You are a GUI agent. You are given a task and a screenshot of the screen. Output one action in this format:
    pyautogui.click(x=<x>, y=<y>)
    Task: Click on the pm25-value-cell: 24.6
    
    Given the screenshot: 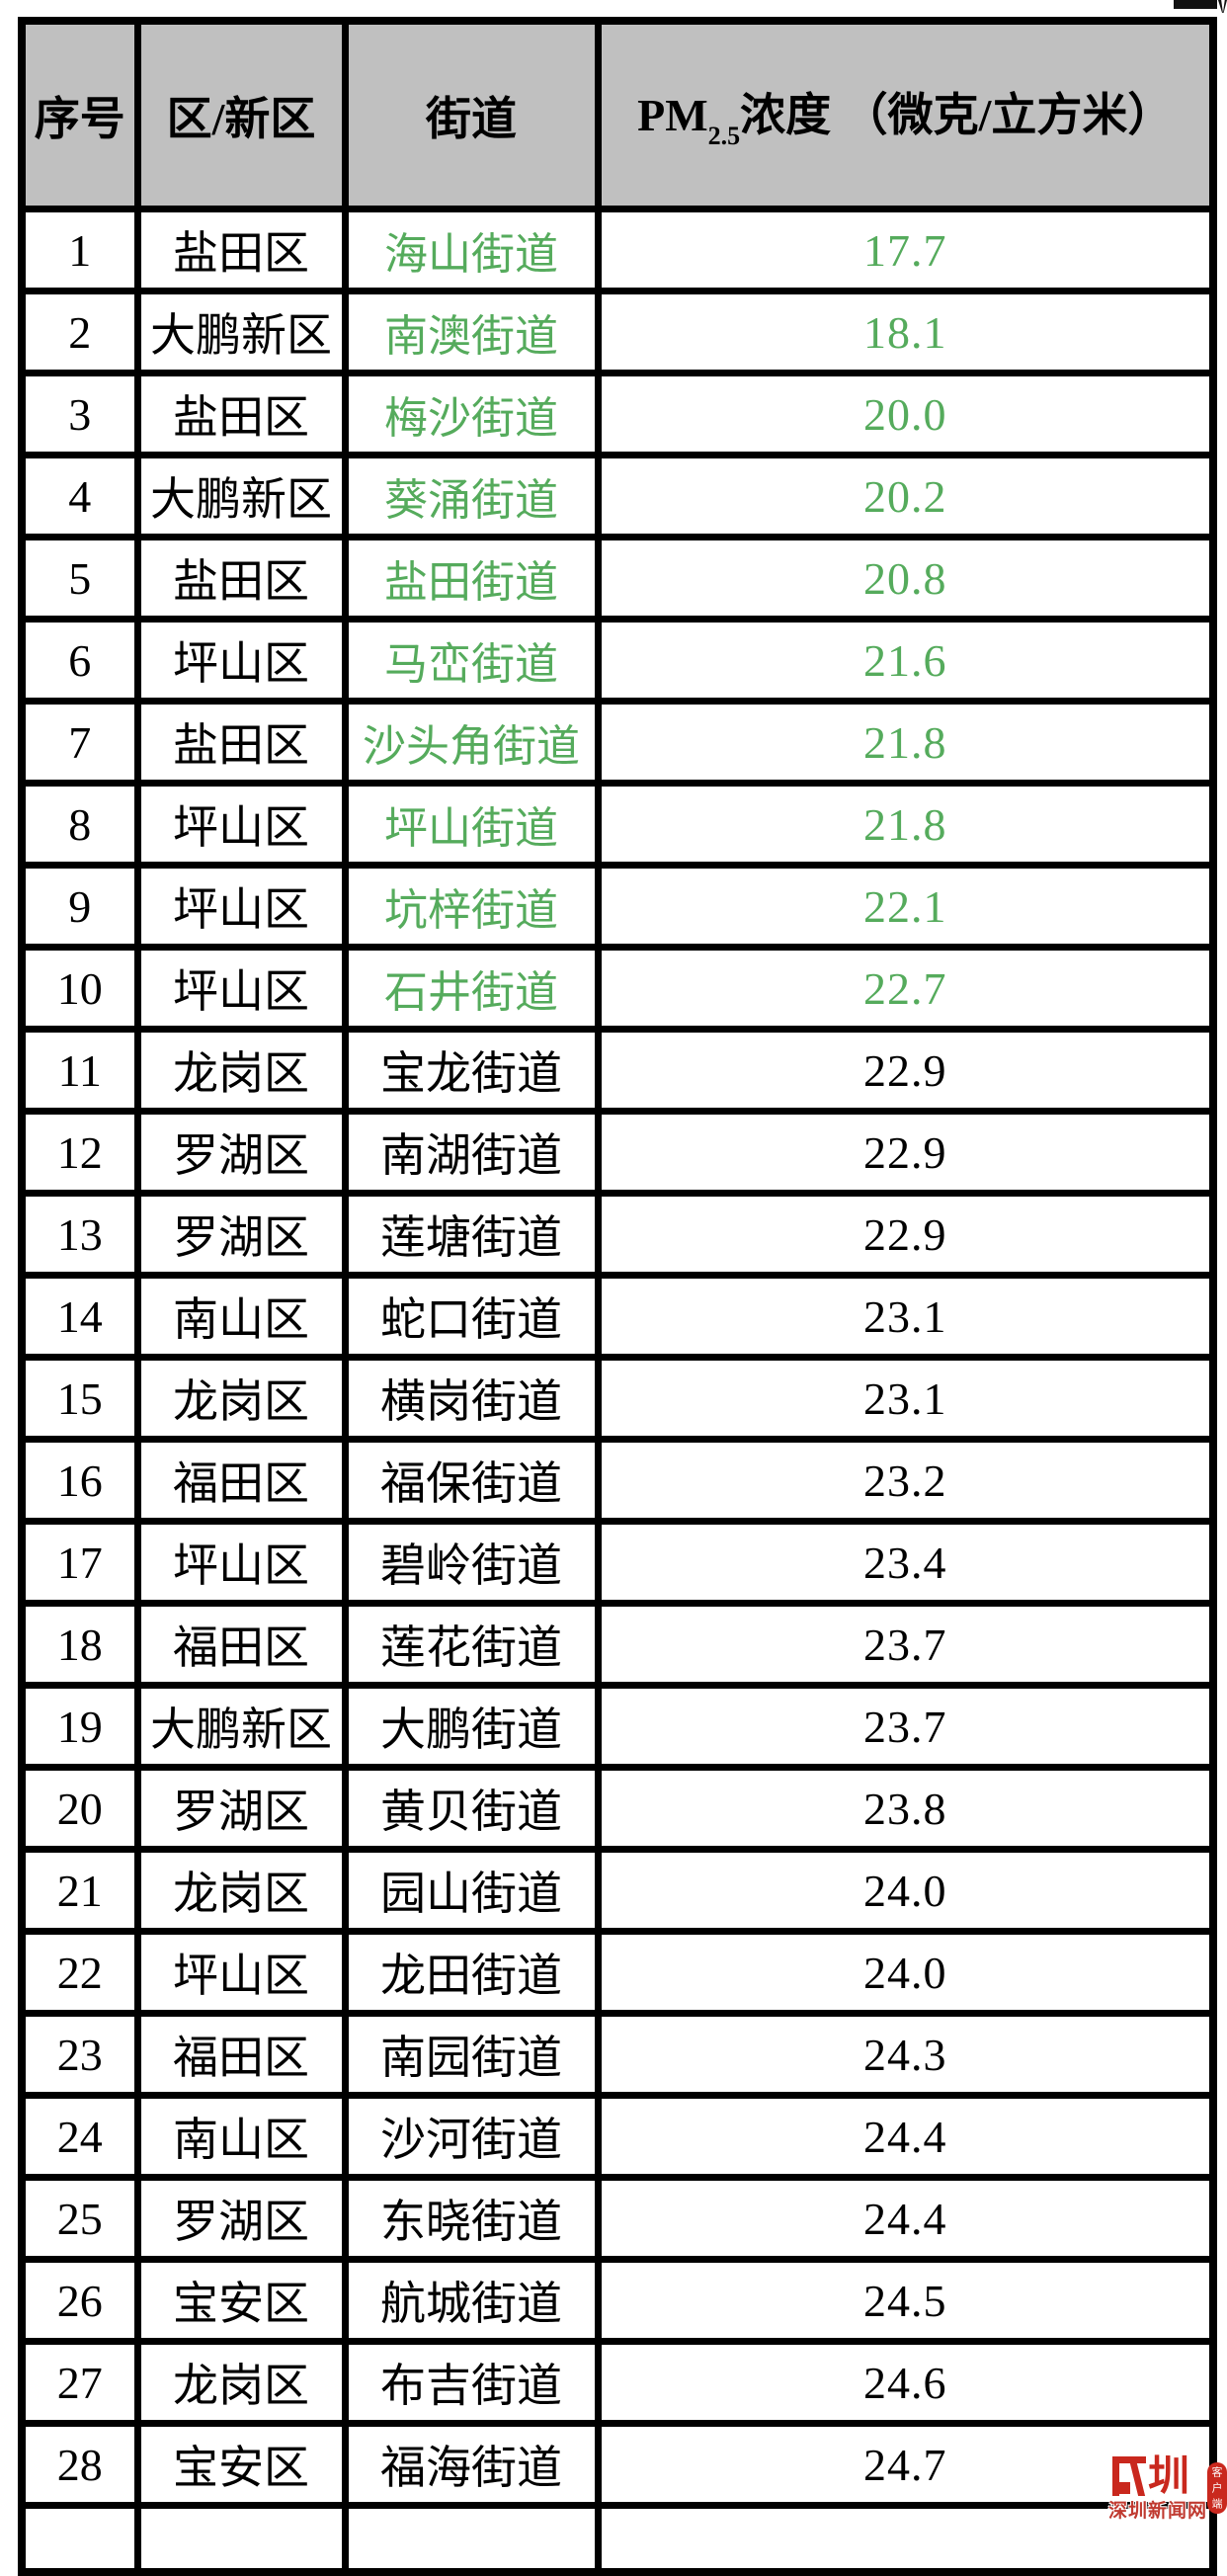 What is the action you would take?
    pyautogui.click(x=905, y=2382)
    